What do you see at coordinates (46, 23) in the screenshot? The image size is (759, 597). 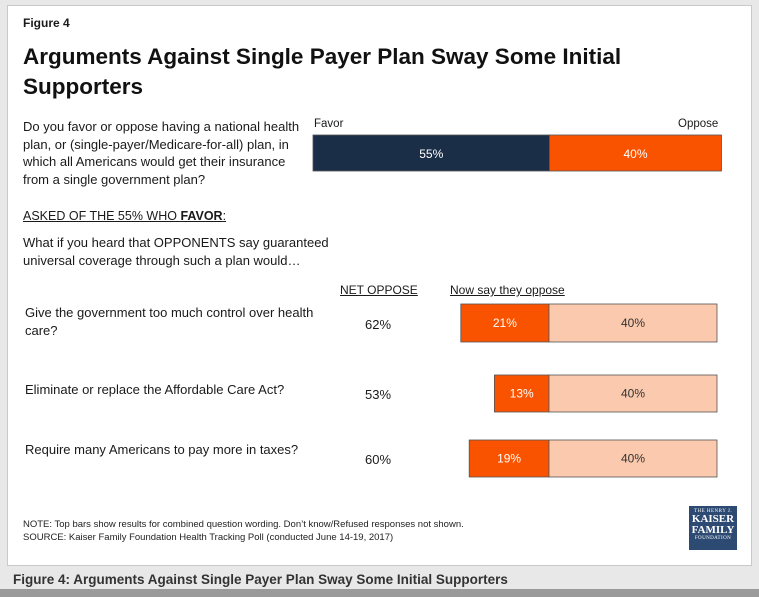 I see `figure-label: Figure 4` at bounding box center [46, 23].